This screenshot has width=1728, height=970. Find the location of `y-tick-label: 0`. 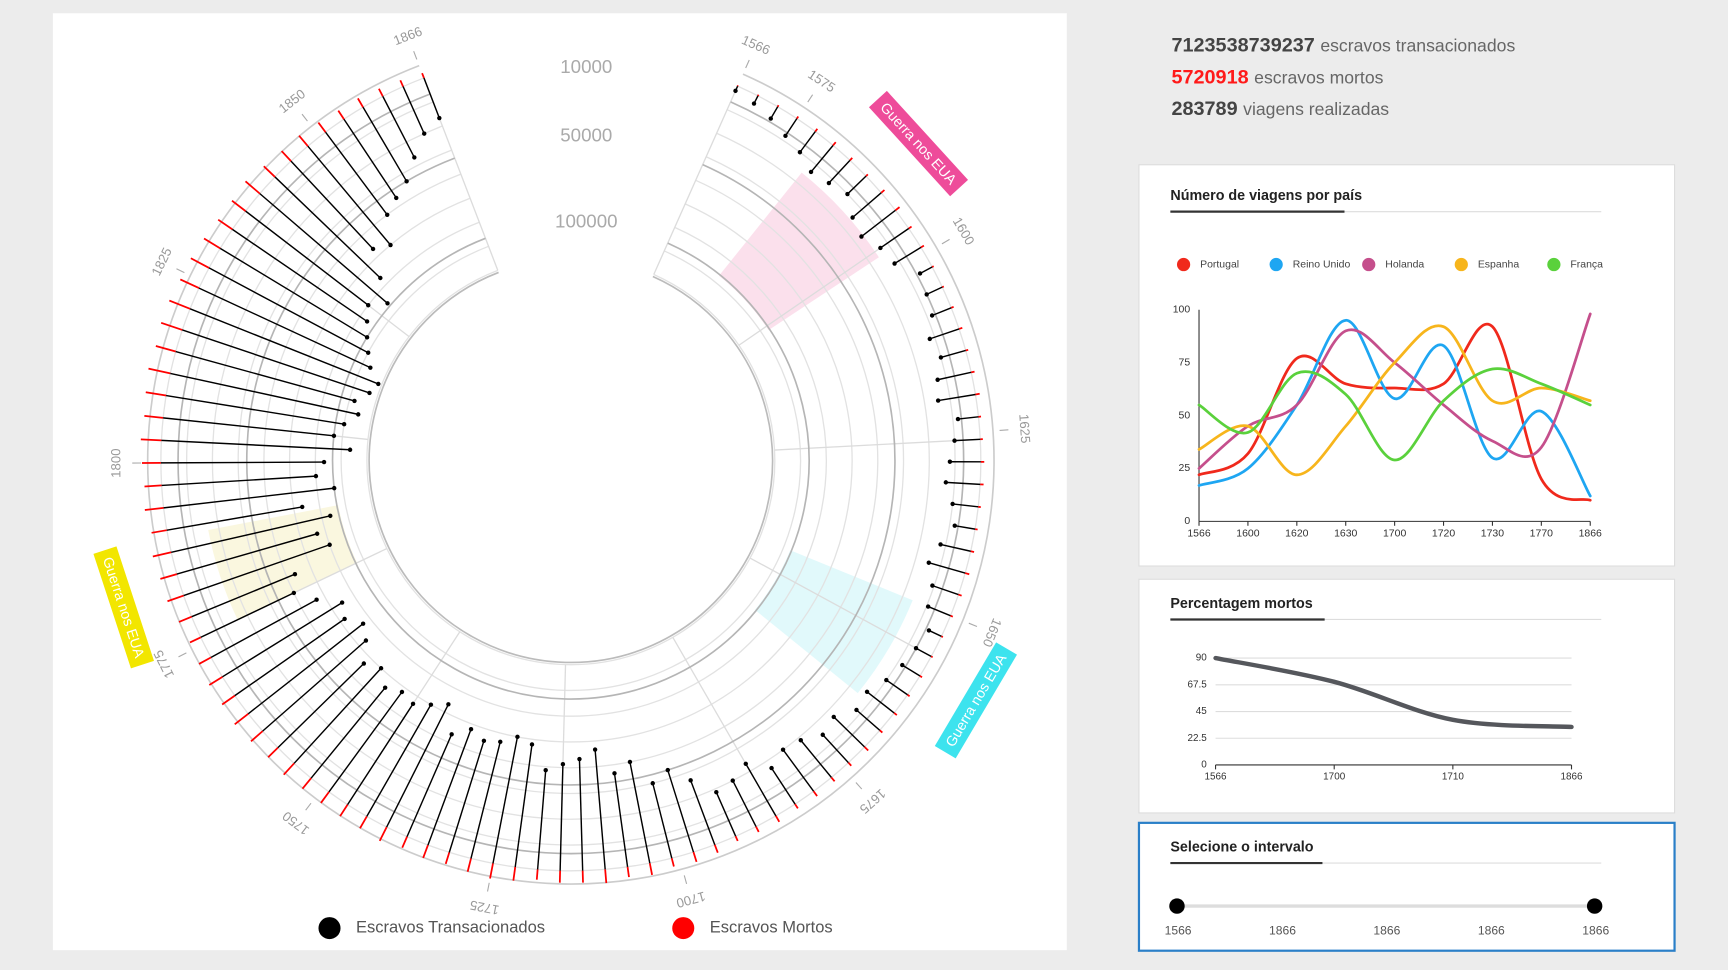

y-tick-label: 0 is located at coordinates (1187, 521).